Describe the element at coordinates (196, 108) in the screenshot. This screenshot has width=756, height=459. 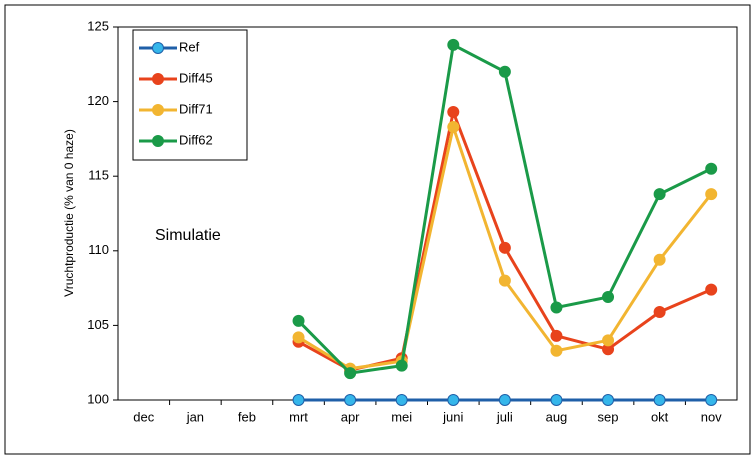
I see `legend-label: Diff71` at that location.